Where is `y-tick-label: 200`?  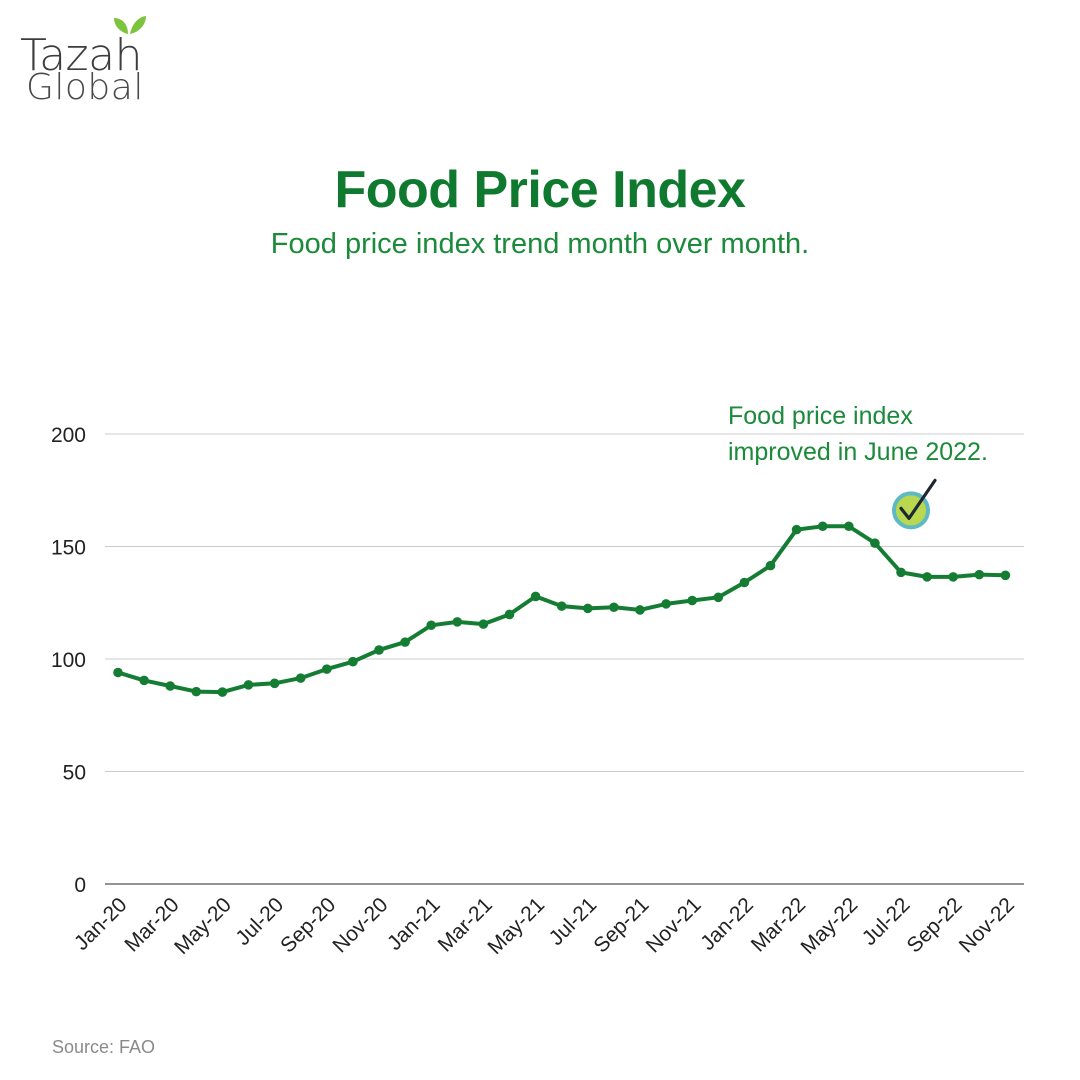
y-tick-label: 200 is located at coordinates (68, 435).